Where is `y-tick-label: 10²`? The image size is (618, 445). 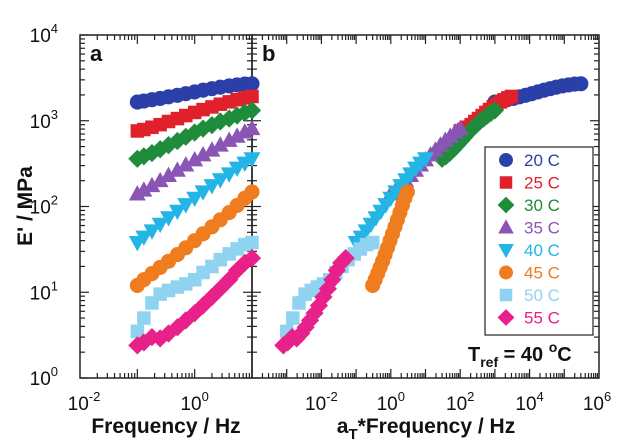
y-tick-label: 10² is located at coordinates (44, 206).